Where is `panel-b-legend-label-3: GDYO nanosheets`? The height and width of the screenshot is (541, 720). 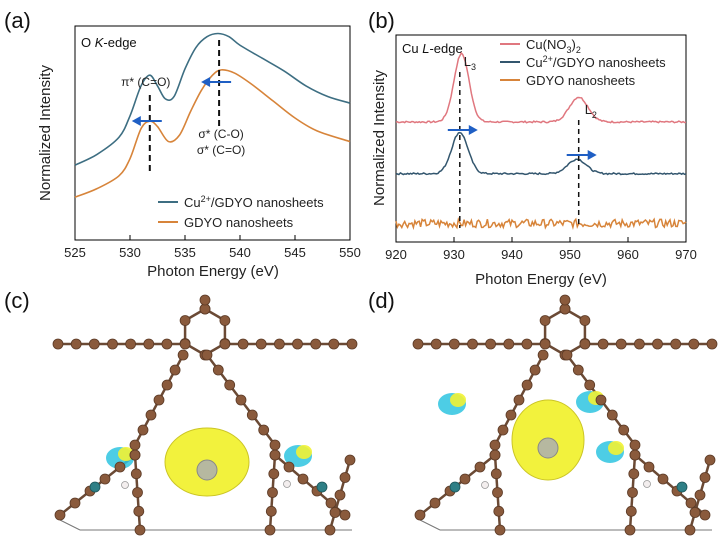
panel-b-legend-label-3: GDYO nanosheets is located at coordinates (581, 80).